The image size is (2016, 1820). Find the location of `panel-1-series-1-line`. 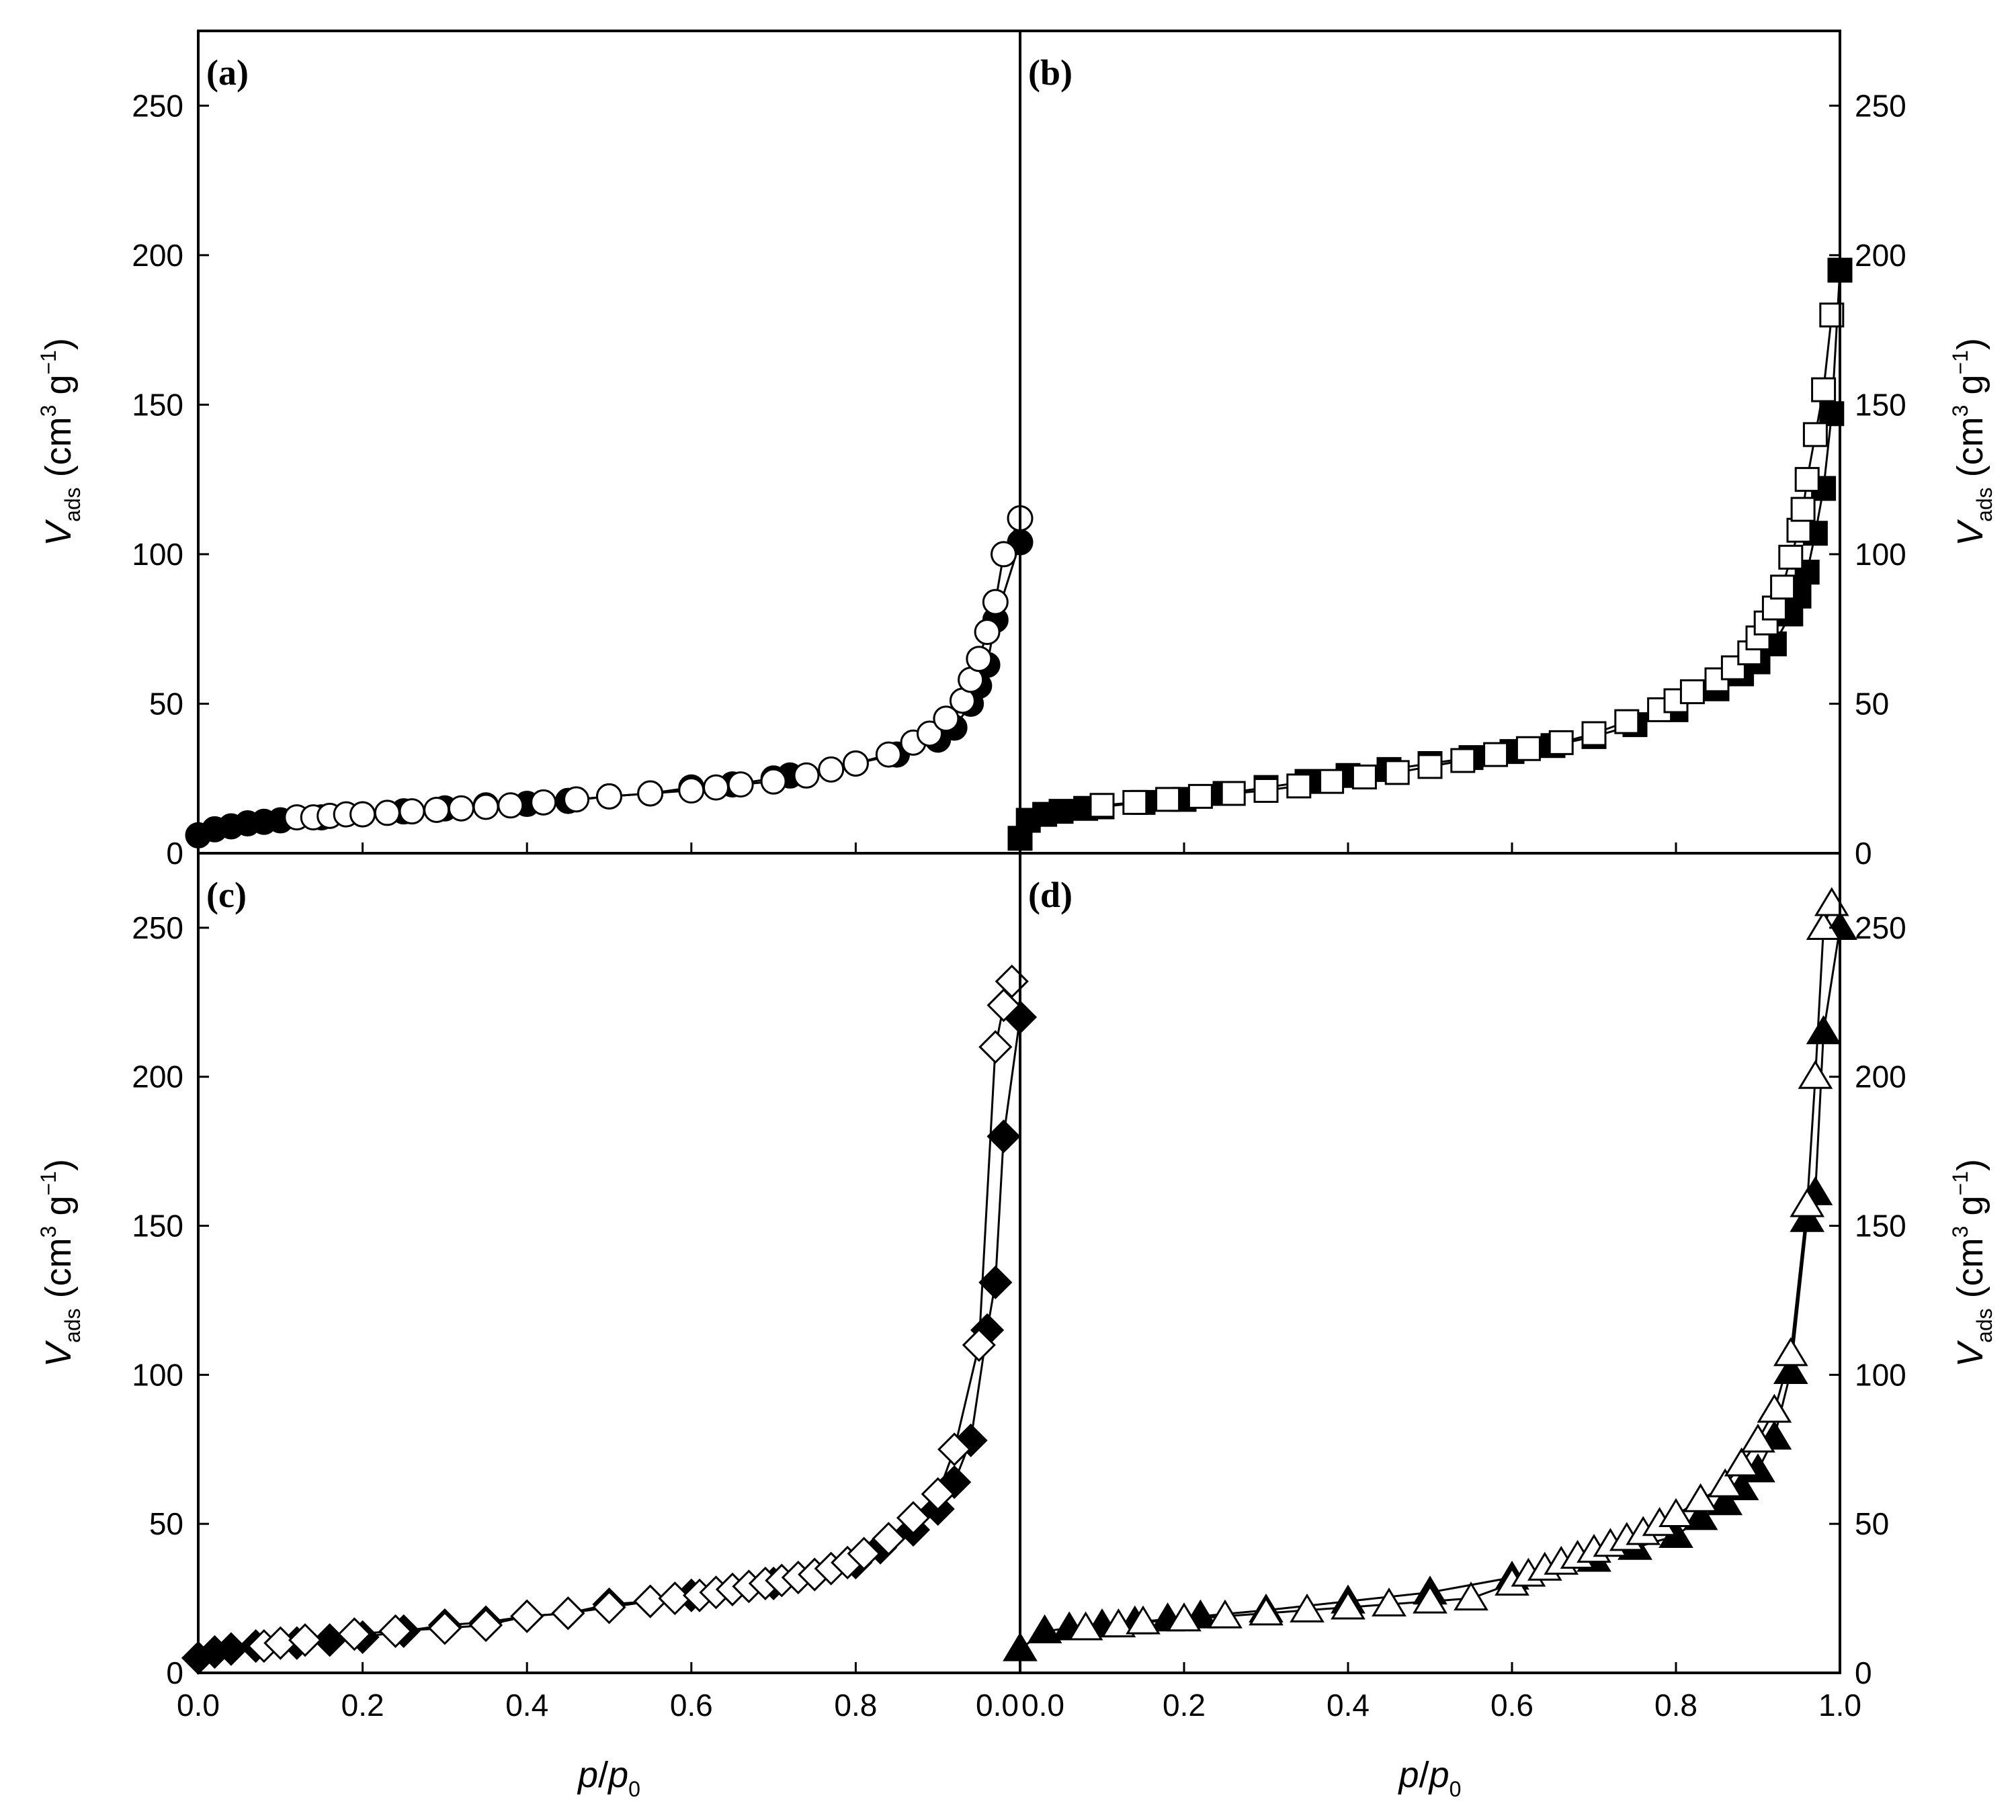

panel-1-series-1-line is located at coordinates (1467, 560).